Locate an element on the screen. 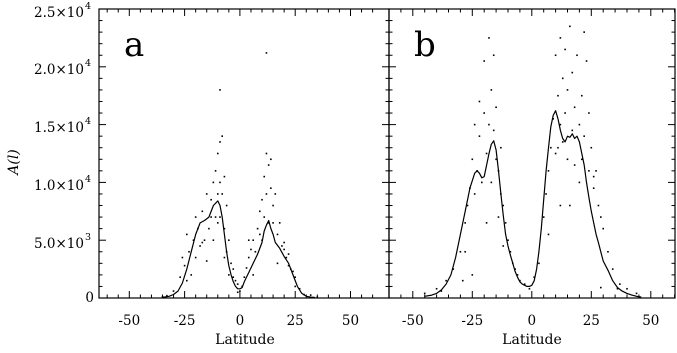 The height and width of the screenshot is (353, 677). y-tick-label: 0 is located at coordinates (89, 298).